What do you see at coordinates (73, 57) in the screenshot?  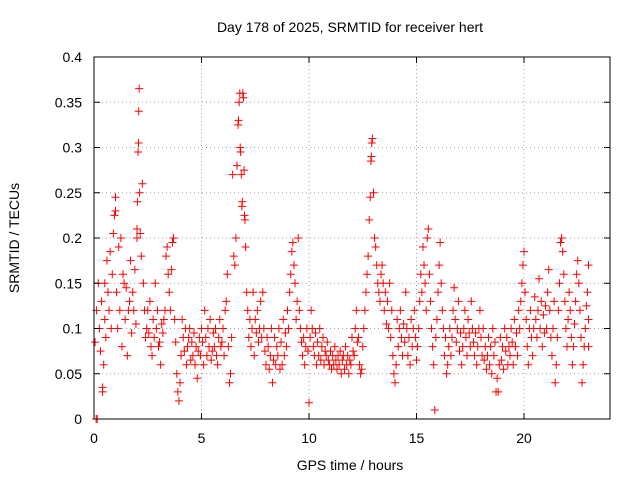 I see `y-tick-label: 0.4` at bounding box center [73, 57].